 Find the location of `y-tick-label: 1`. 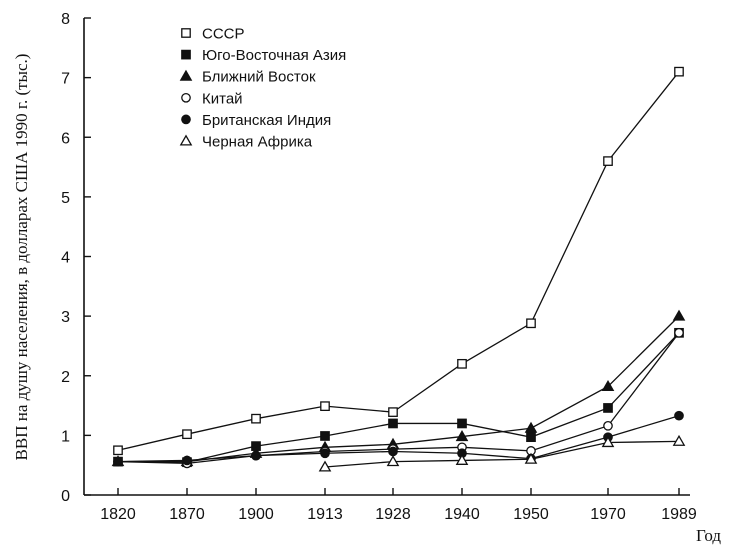

y-tick-label: 1 is located at coordinates (65, 436).